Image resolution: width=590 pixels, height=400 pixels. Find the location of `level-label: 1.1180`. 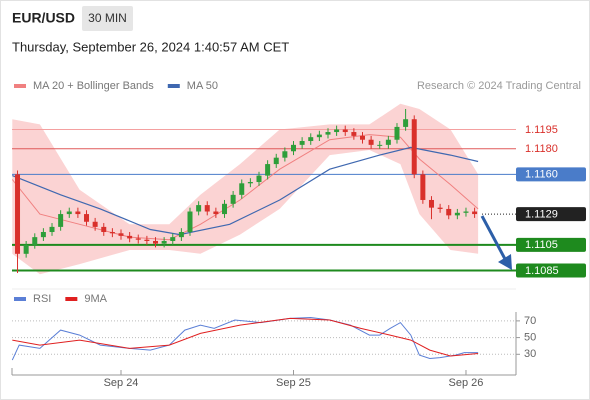

level-label: 1.1180 is located at coordinates (541, 149).